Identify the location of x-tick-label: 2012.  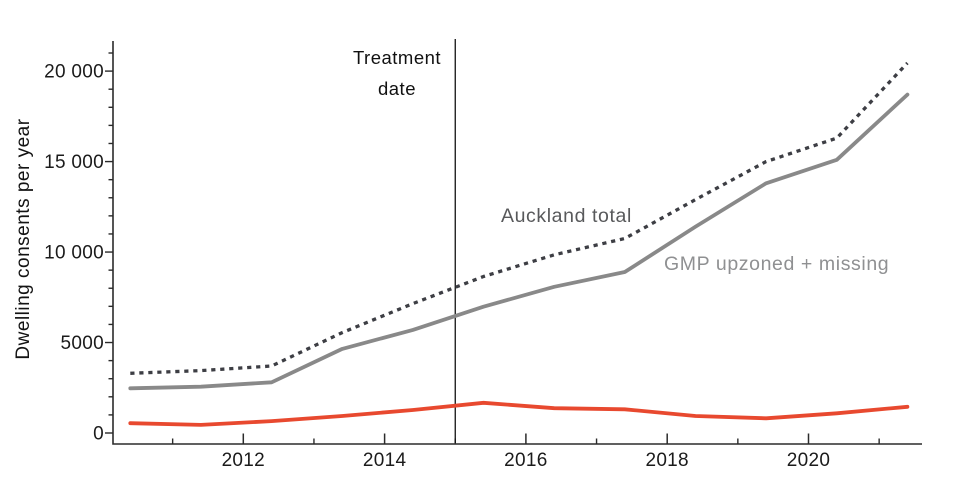
(243, 460).